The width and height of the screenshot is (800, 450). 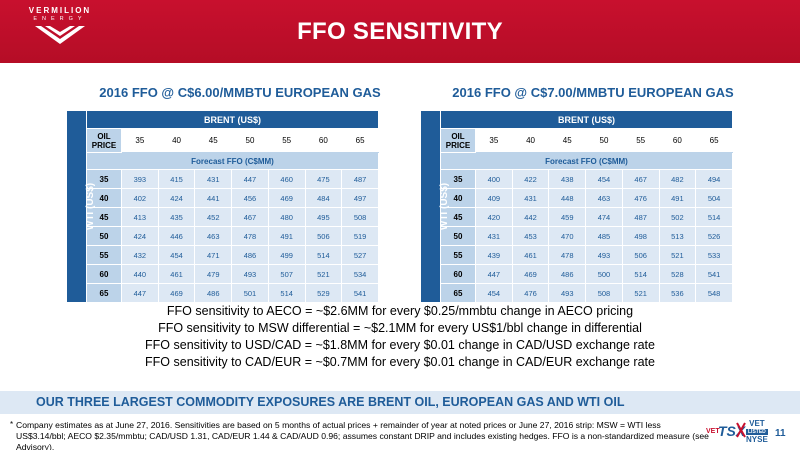 What do you see at coordinates (677, 217) in the screenshot?
I see `ffo-value-cell: 502` at bounding box center [677, 217].